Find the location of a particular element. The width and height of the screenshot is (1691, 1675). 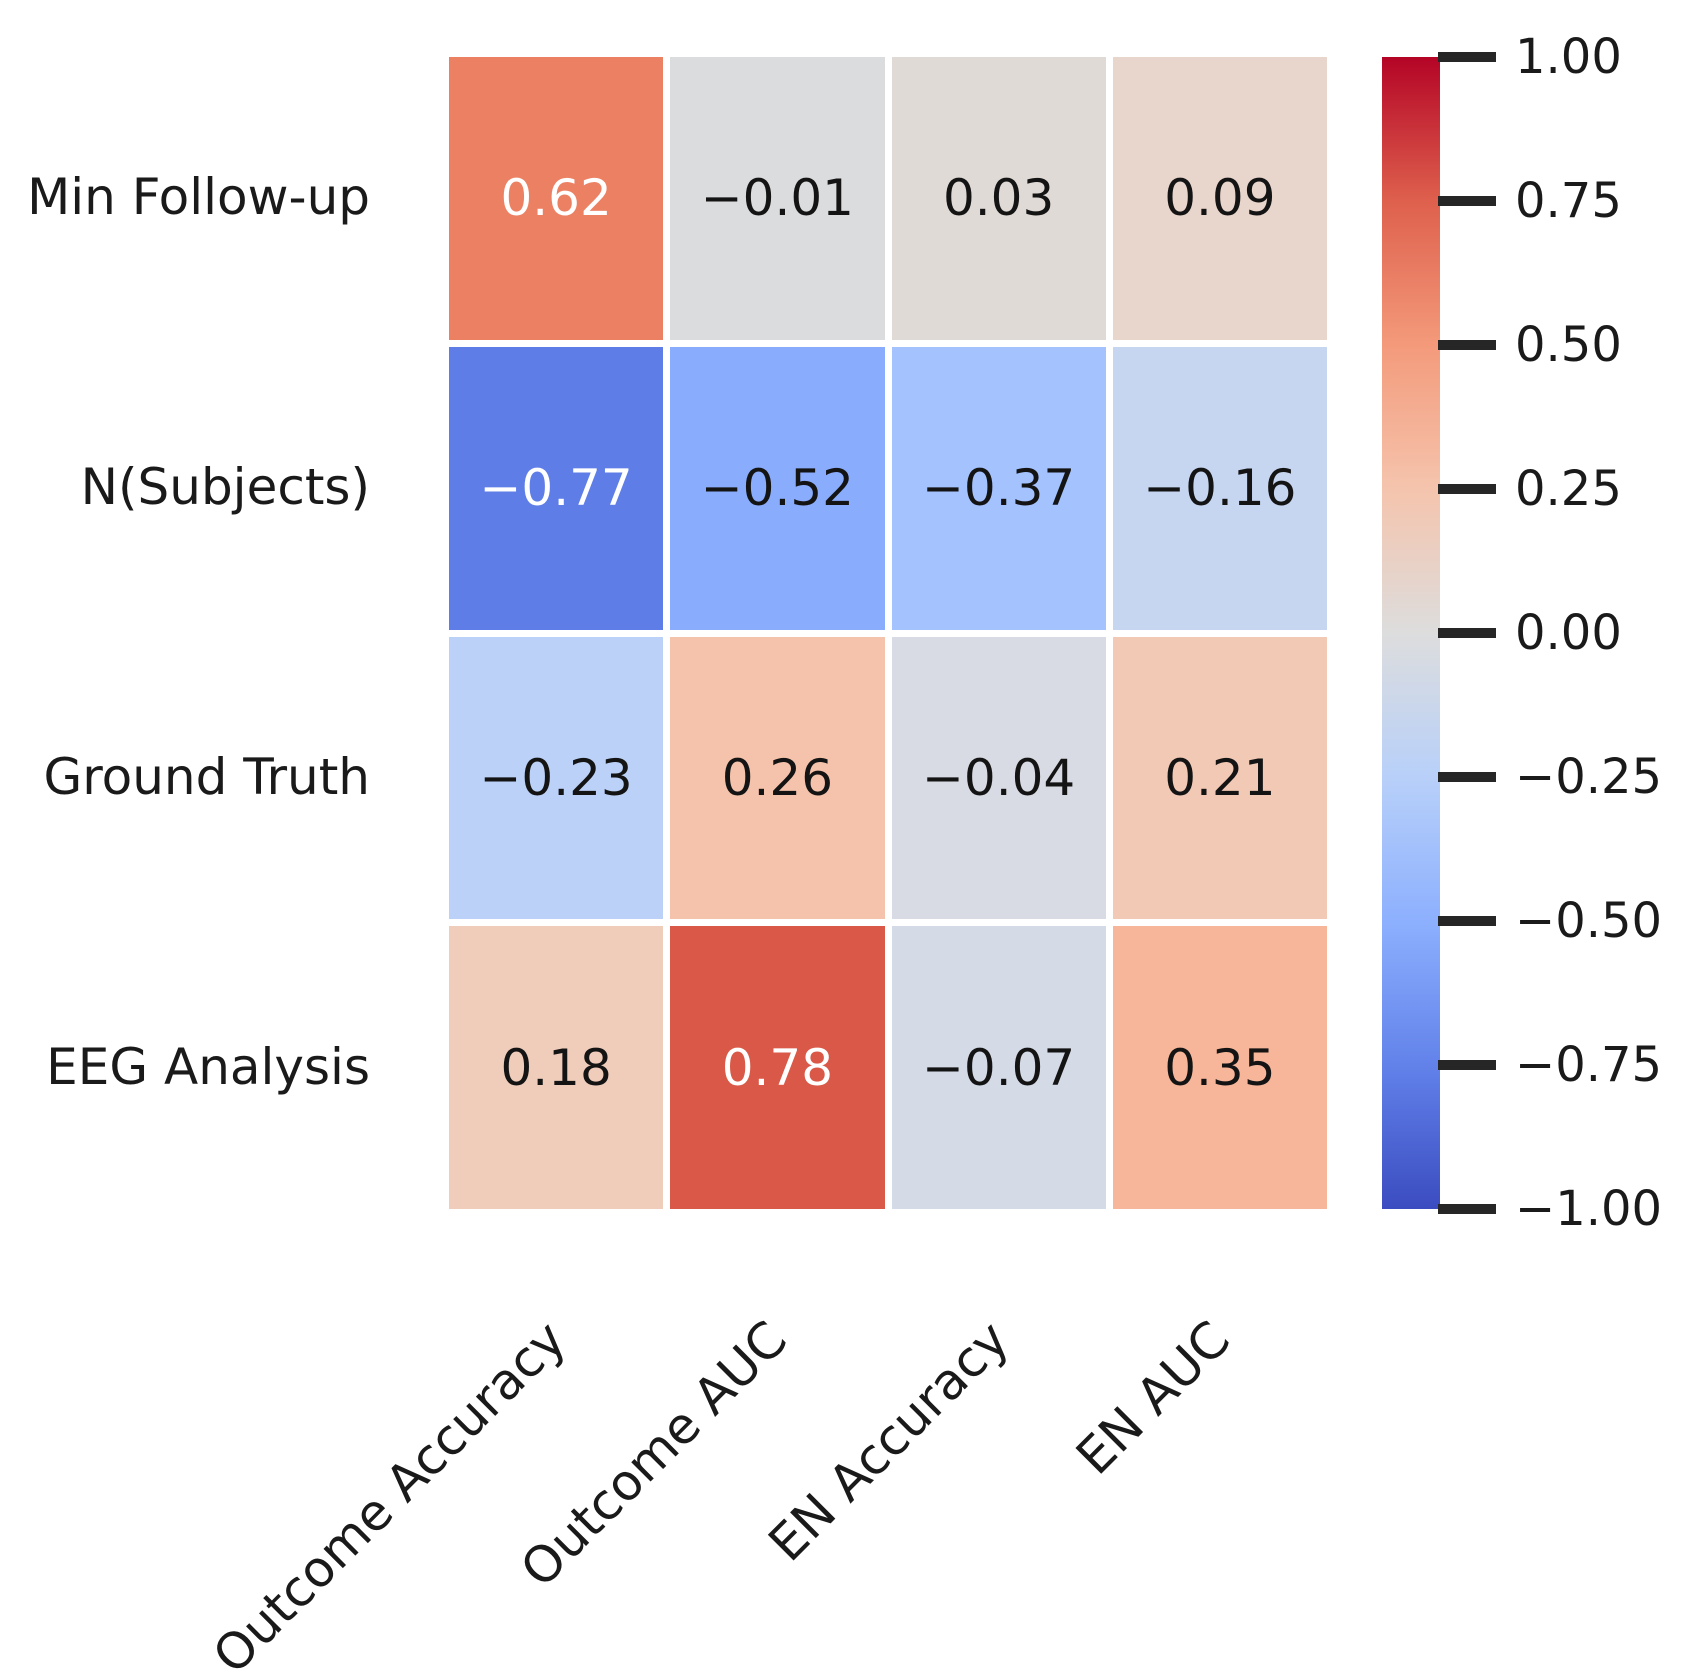

colorbar-tick-label: −0.50 is located at coordinates (1589, 921).